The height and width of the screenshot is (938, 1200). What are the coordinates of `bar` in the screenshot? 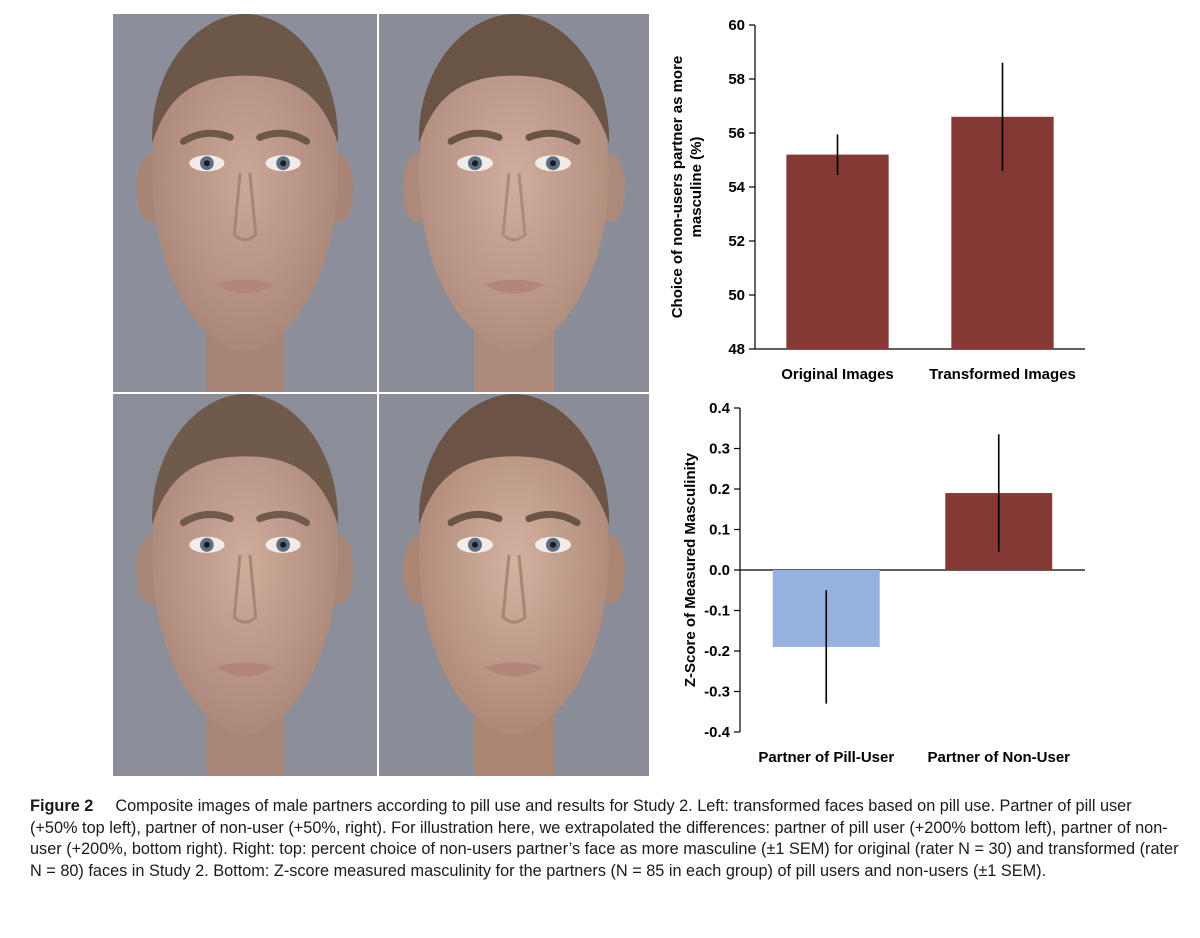 It's located at (837, 251).